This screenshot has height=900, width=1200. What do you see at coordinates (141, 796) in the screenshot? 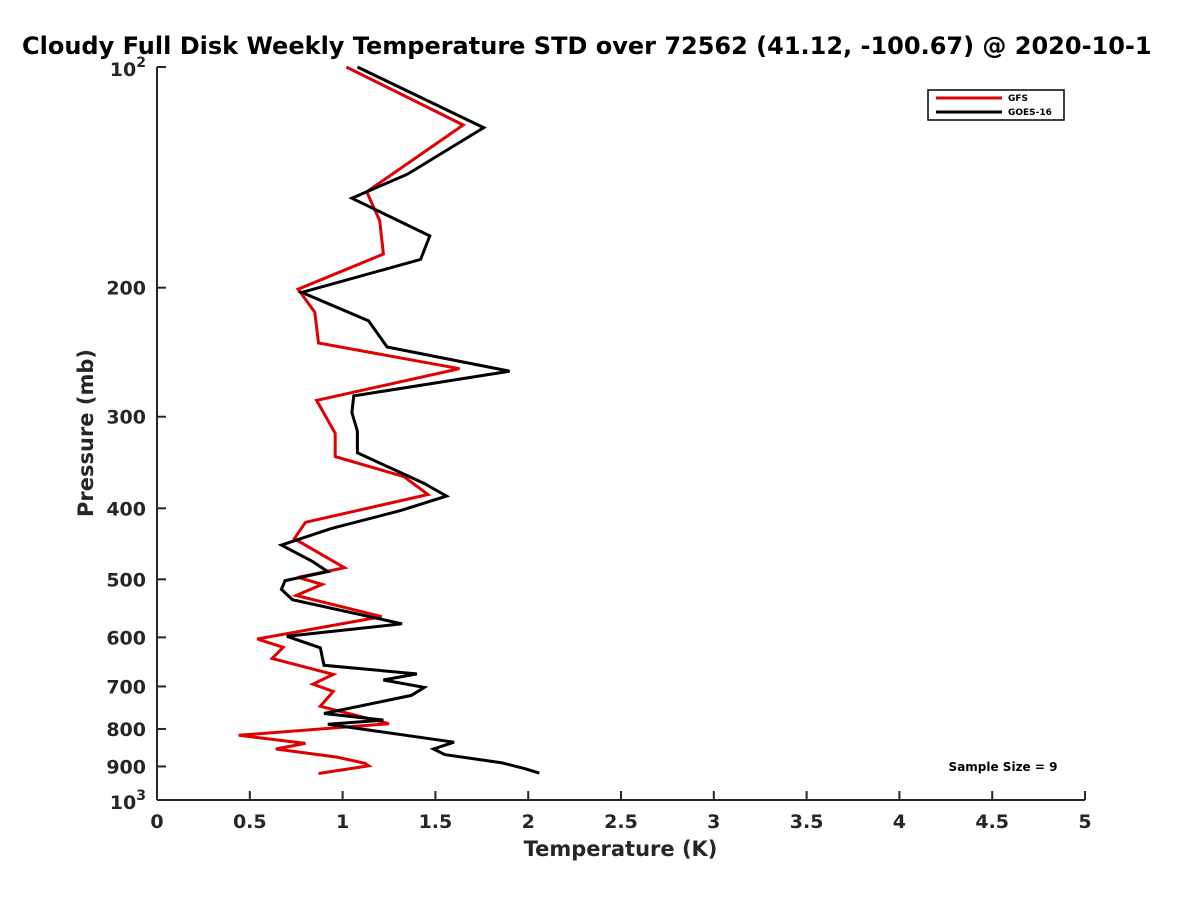
I see `y-tick-exponent: 3` at bounding box center [141, 796].